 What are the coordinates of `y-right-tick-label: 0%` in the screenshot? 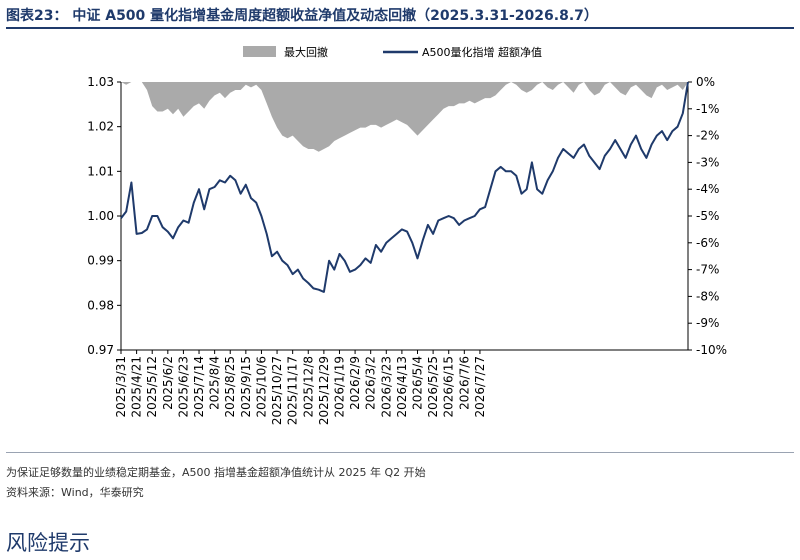 It's located at (705, 82).